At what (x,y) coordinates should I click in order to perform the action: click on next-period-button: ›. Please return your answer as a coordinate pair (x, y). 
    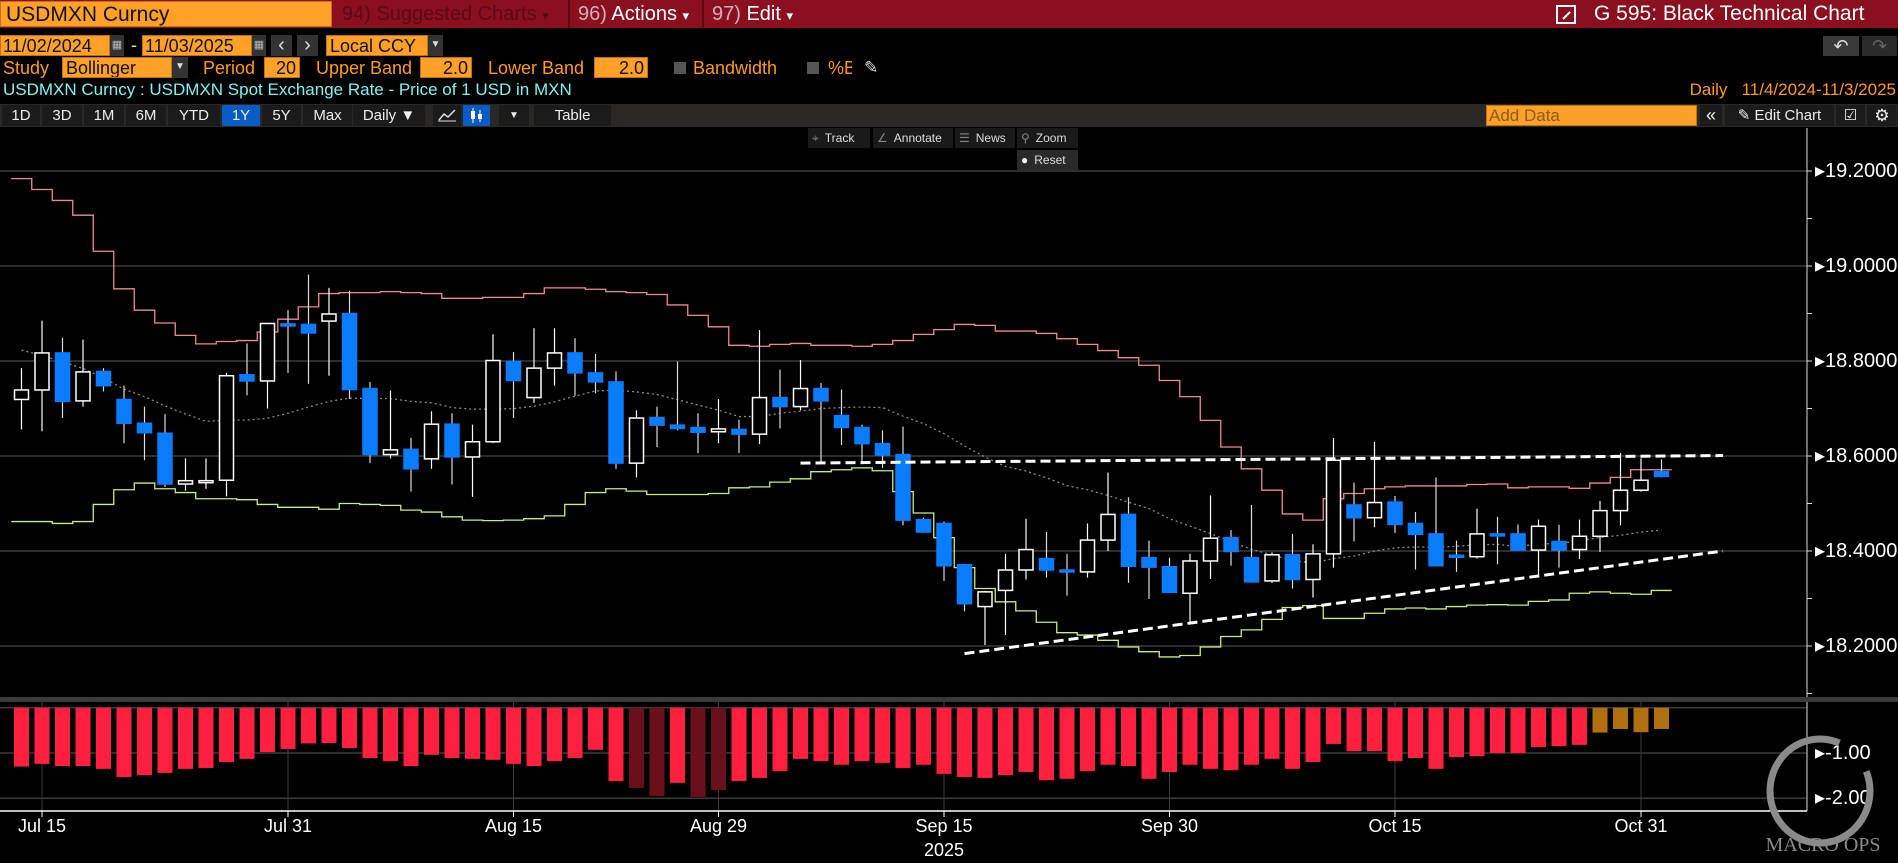
    Looking at the image, I should click on (307, 45).